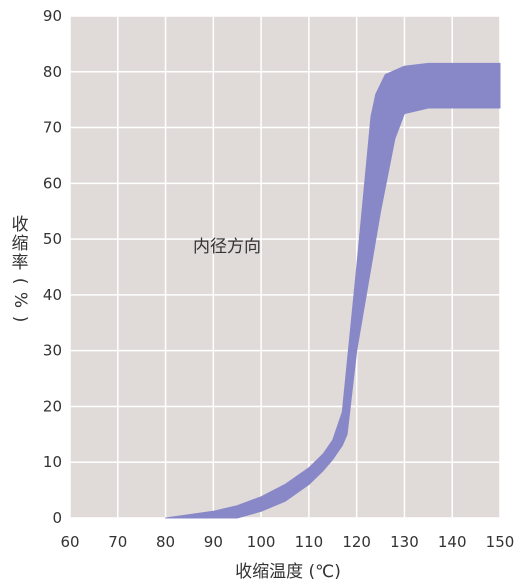  I want to click on y-tick-labels: 0 10 20 30 40 50 60 70 80 90, so click(52, 267).